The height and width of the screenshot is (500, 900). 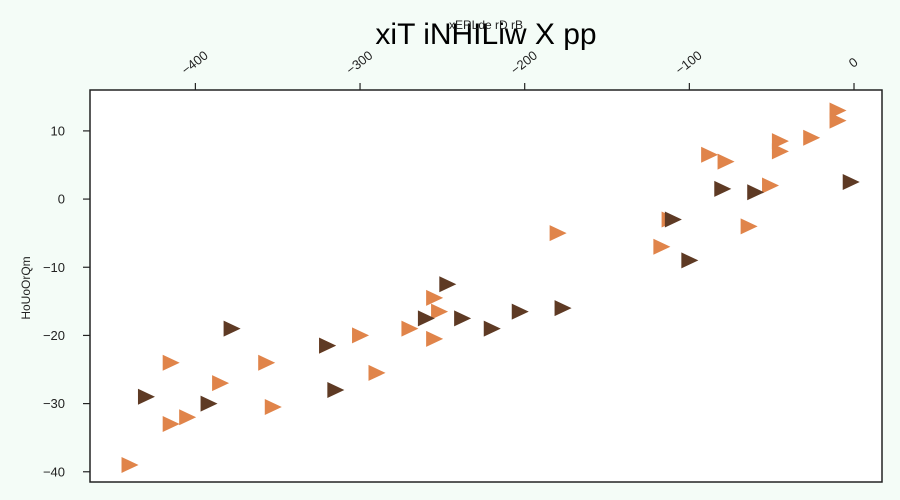 What do you see at coordinates (524, 63) in the screenshot?
I see `x-tick-label: −200` at bounding box center [524, 63].